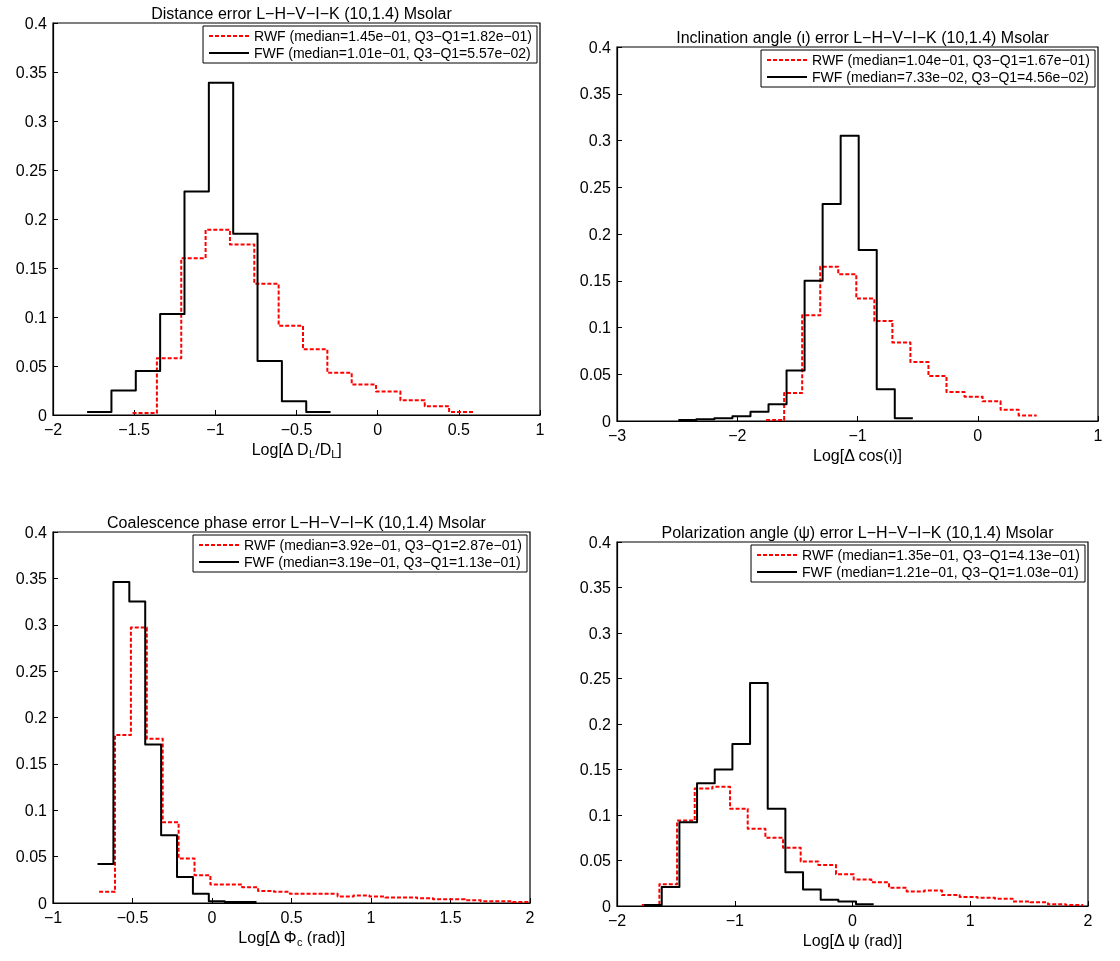  I want to click on legend-label: RWF (median=1.04e−01, Q3−Q1=1.67e−01), so click(951, 60).